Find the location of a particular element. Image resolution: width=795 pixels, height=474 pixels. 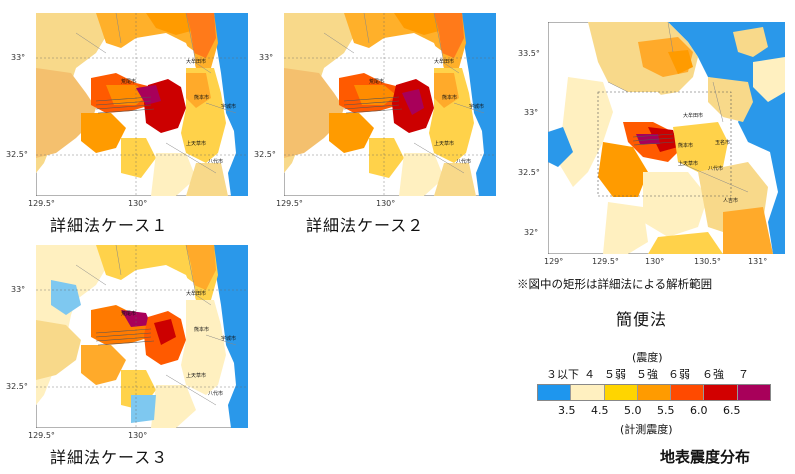

x-tick: 129° is located at coordinates (554, 261).